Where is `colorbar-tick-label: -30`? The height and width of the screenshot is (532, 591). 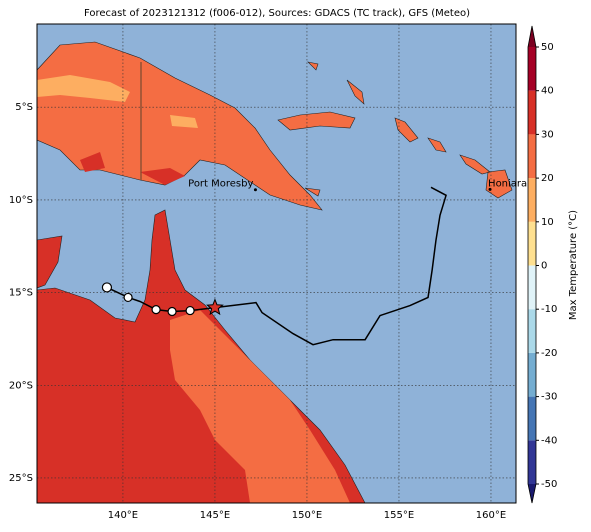 colorbar-tick-label: -30 is located at coordinates (549, 397).